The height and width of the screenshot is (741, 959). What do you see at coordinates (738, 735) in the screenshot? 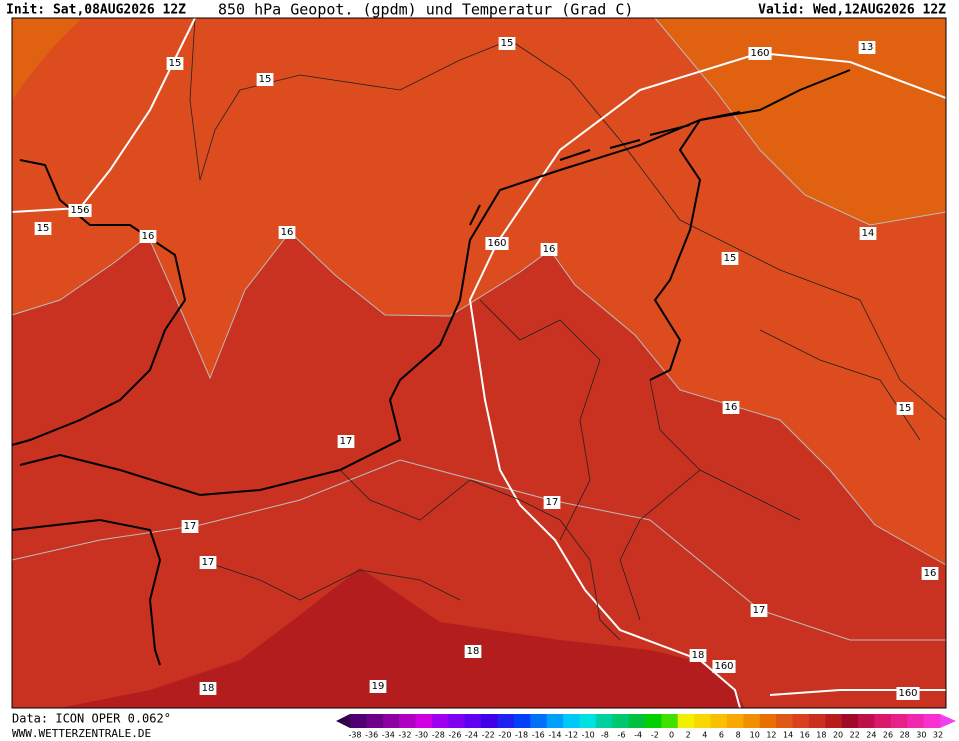
I see `colorbar-label: 8` at bounding box center [738, 735].